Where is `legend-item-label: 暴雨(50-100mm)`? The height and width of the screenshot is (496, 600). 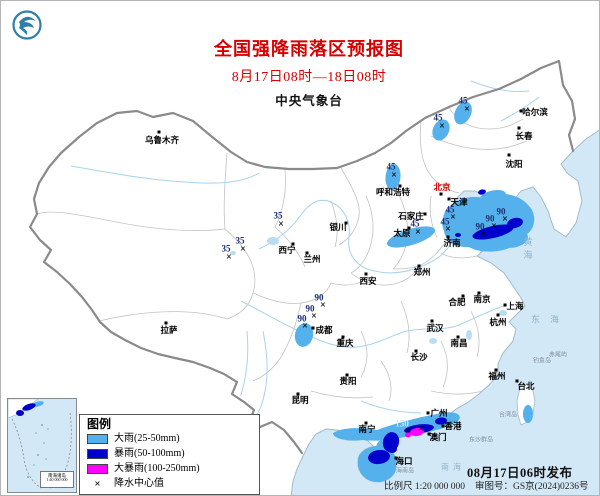 legend-item-label: 暴雨(50-100mm) is located at coordinates (149, 454).